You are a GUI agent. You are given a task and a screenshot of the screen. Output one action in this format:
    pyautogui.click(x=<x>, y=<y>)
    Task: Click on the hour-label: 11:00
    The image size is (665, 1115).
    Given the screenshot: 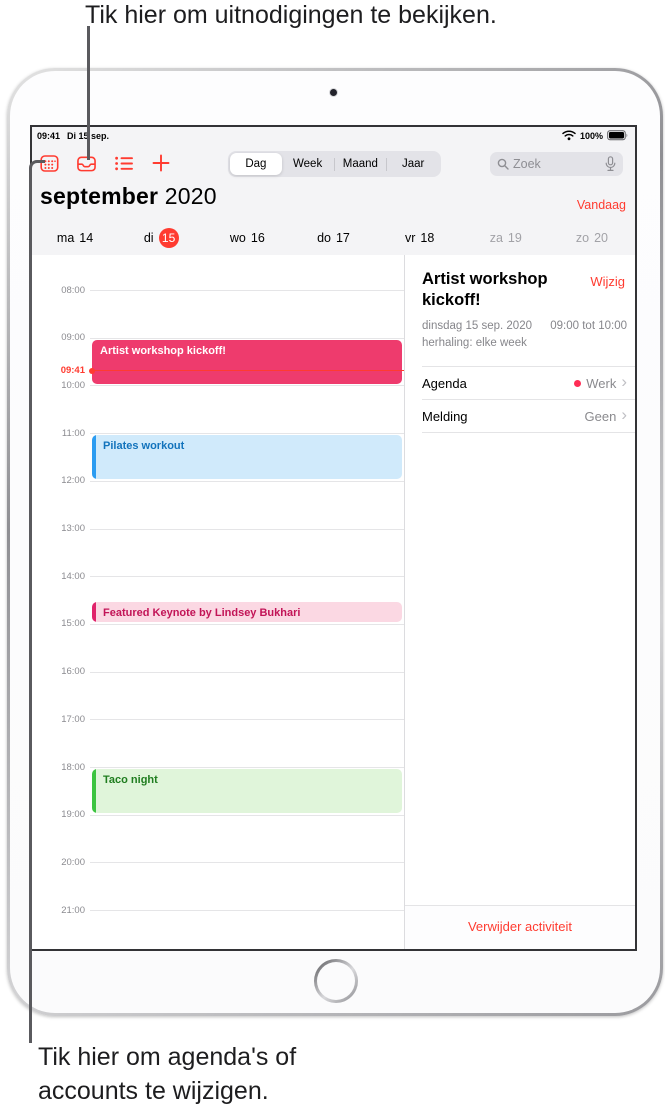 What is the action you would take?
    pyautogui.click(x=73, y=433)
    